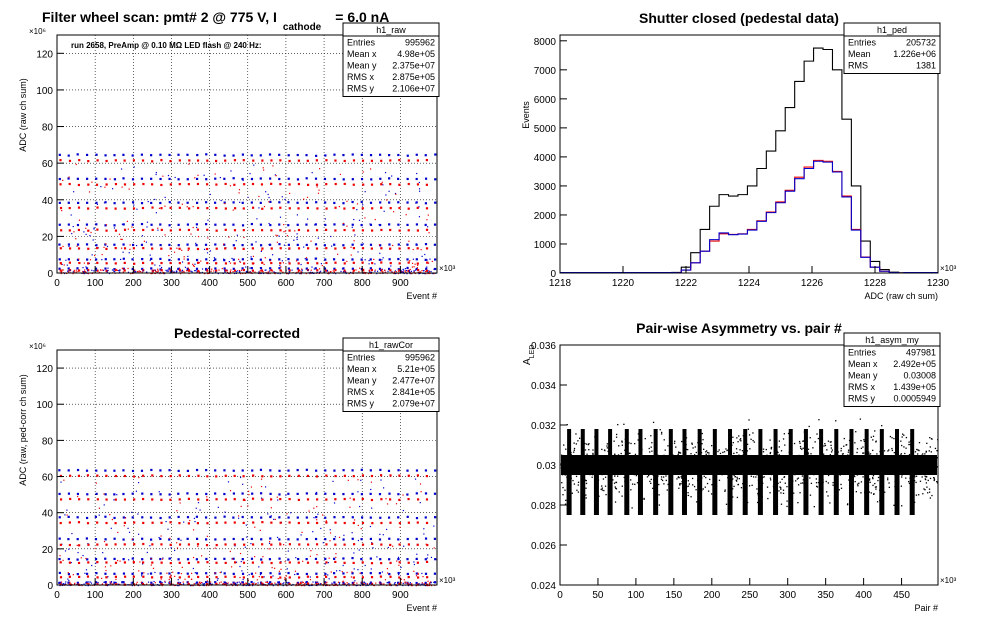  Describe the element at coordinates (413, 66) in the screenshot. I see `stats-row-value: 2.375e+07` at that location.